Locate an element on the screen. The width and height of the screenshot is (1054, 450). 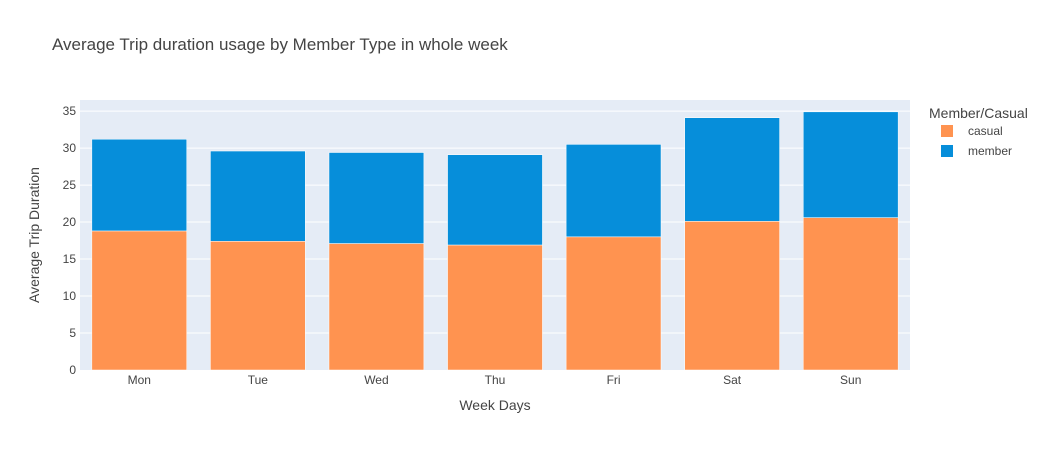
legend-swatch-casual is located at coordinates (947, 131).